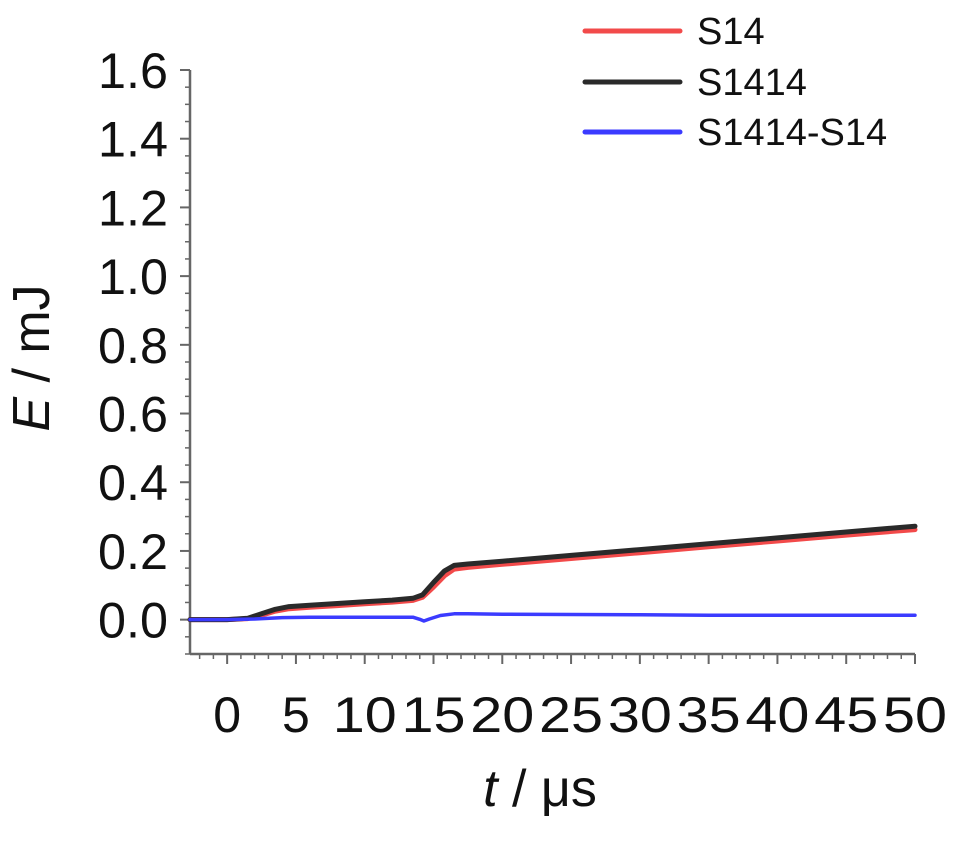  I want to click on series-lines, so click(552, 573).